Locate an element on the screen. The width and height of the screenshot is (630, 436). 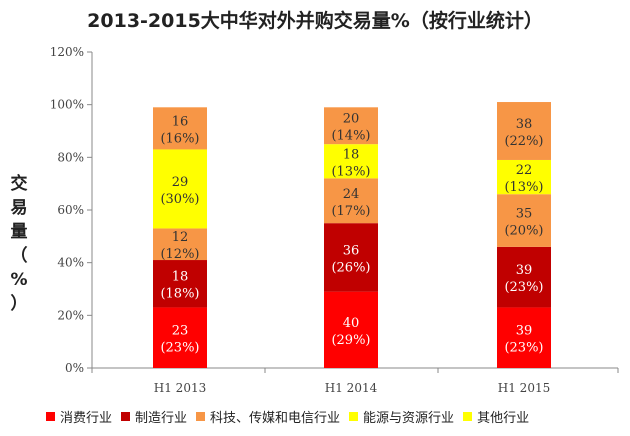
y-axis-label-char: 易 is located at coordinates (19, 208).